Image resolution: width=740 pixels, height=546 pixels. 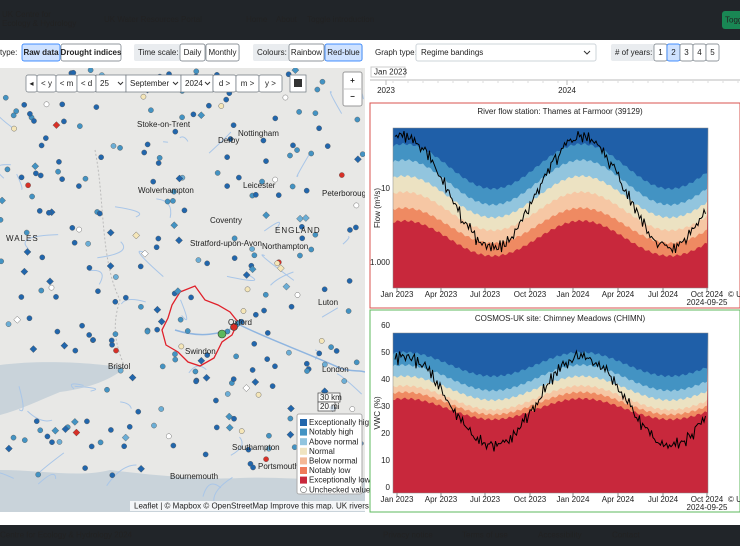 What do you see at coordinates (192, 52) in the screenshot?
I see `time-scale-button` at bounding box center [192, 52].